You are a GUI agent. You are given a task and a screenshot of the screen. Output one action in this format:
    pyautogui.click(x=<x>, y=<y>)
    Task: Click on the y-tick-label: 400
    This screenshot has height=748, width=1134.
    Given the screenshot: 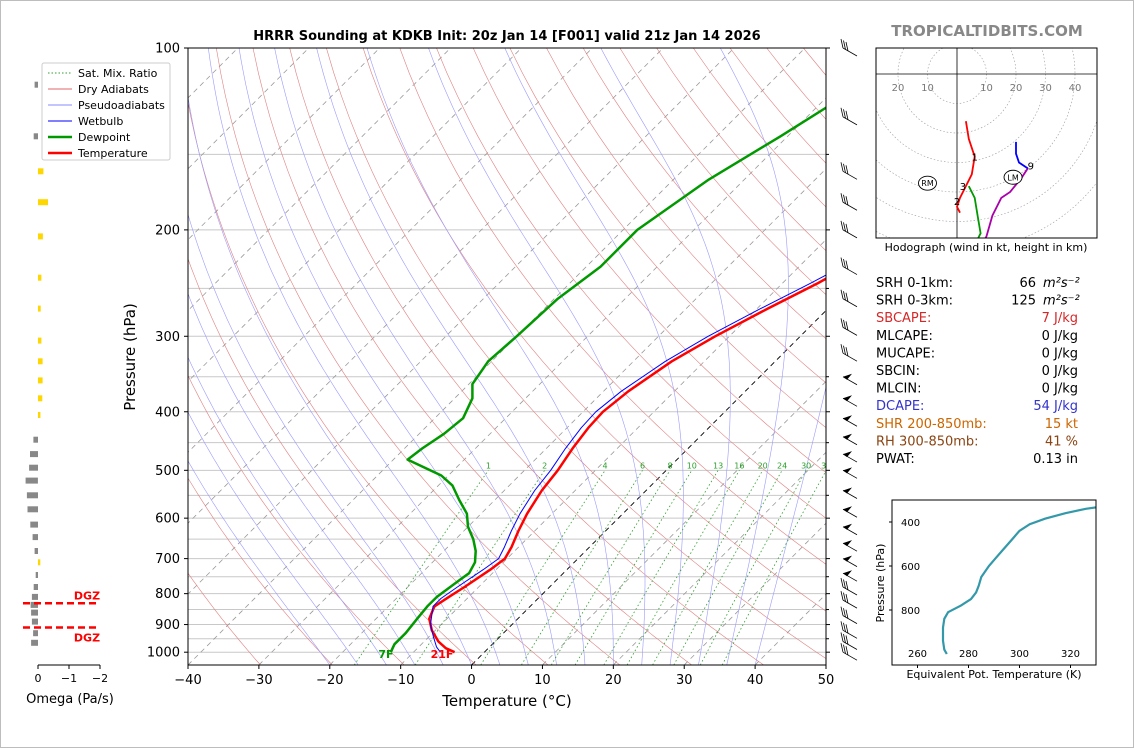 What is the action you would take?
    pyautogui.click(x=167, y=412)
    